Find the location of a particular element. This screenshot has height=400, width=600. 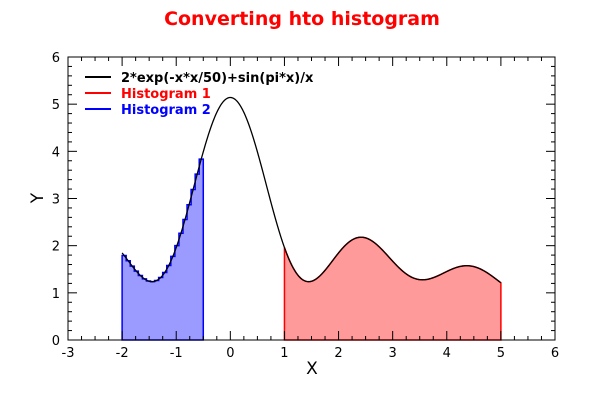

x-tick-label: 3 is located at coordinates (393, 353).